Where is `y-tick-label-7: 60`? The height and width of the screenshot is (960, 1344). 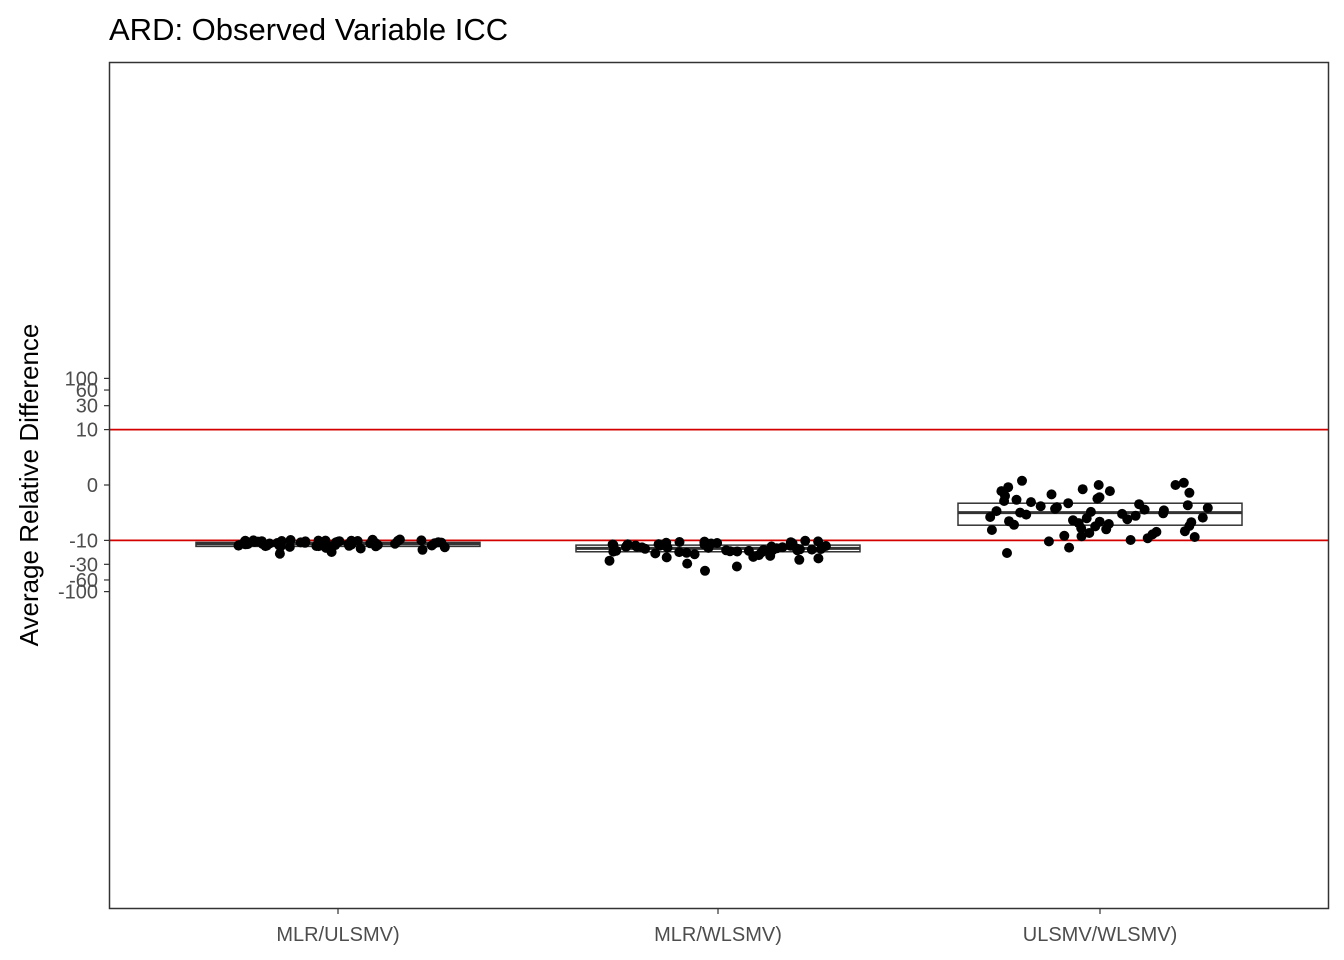 y-tick-label-7: 60 is located at coordinates (87, 391).